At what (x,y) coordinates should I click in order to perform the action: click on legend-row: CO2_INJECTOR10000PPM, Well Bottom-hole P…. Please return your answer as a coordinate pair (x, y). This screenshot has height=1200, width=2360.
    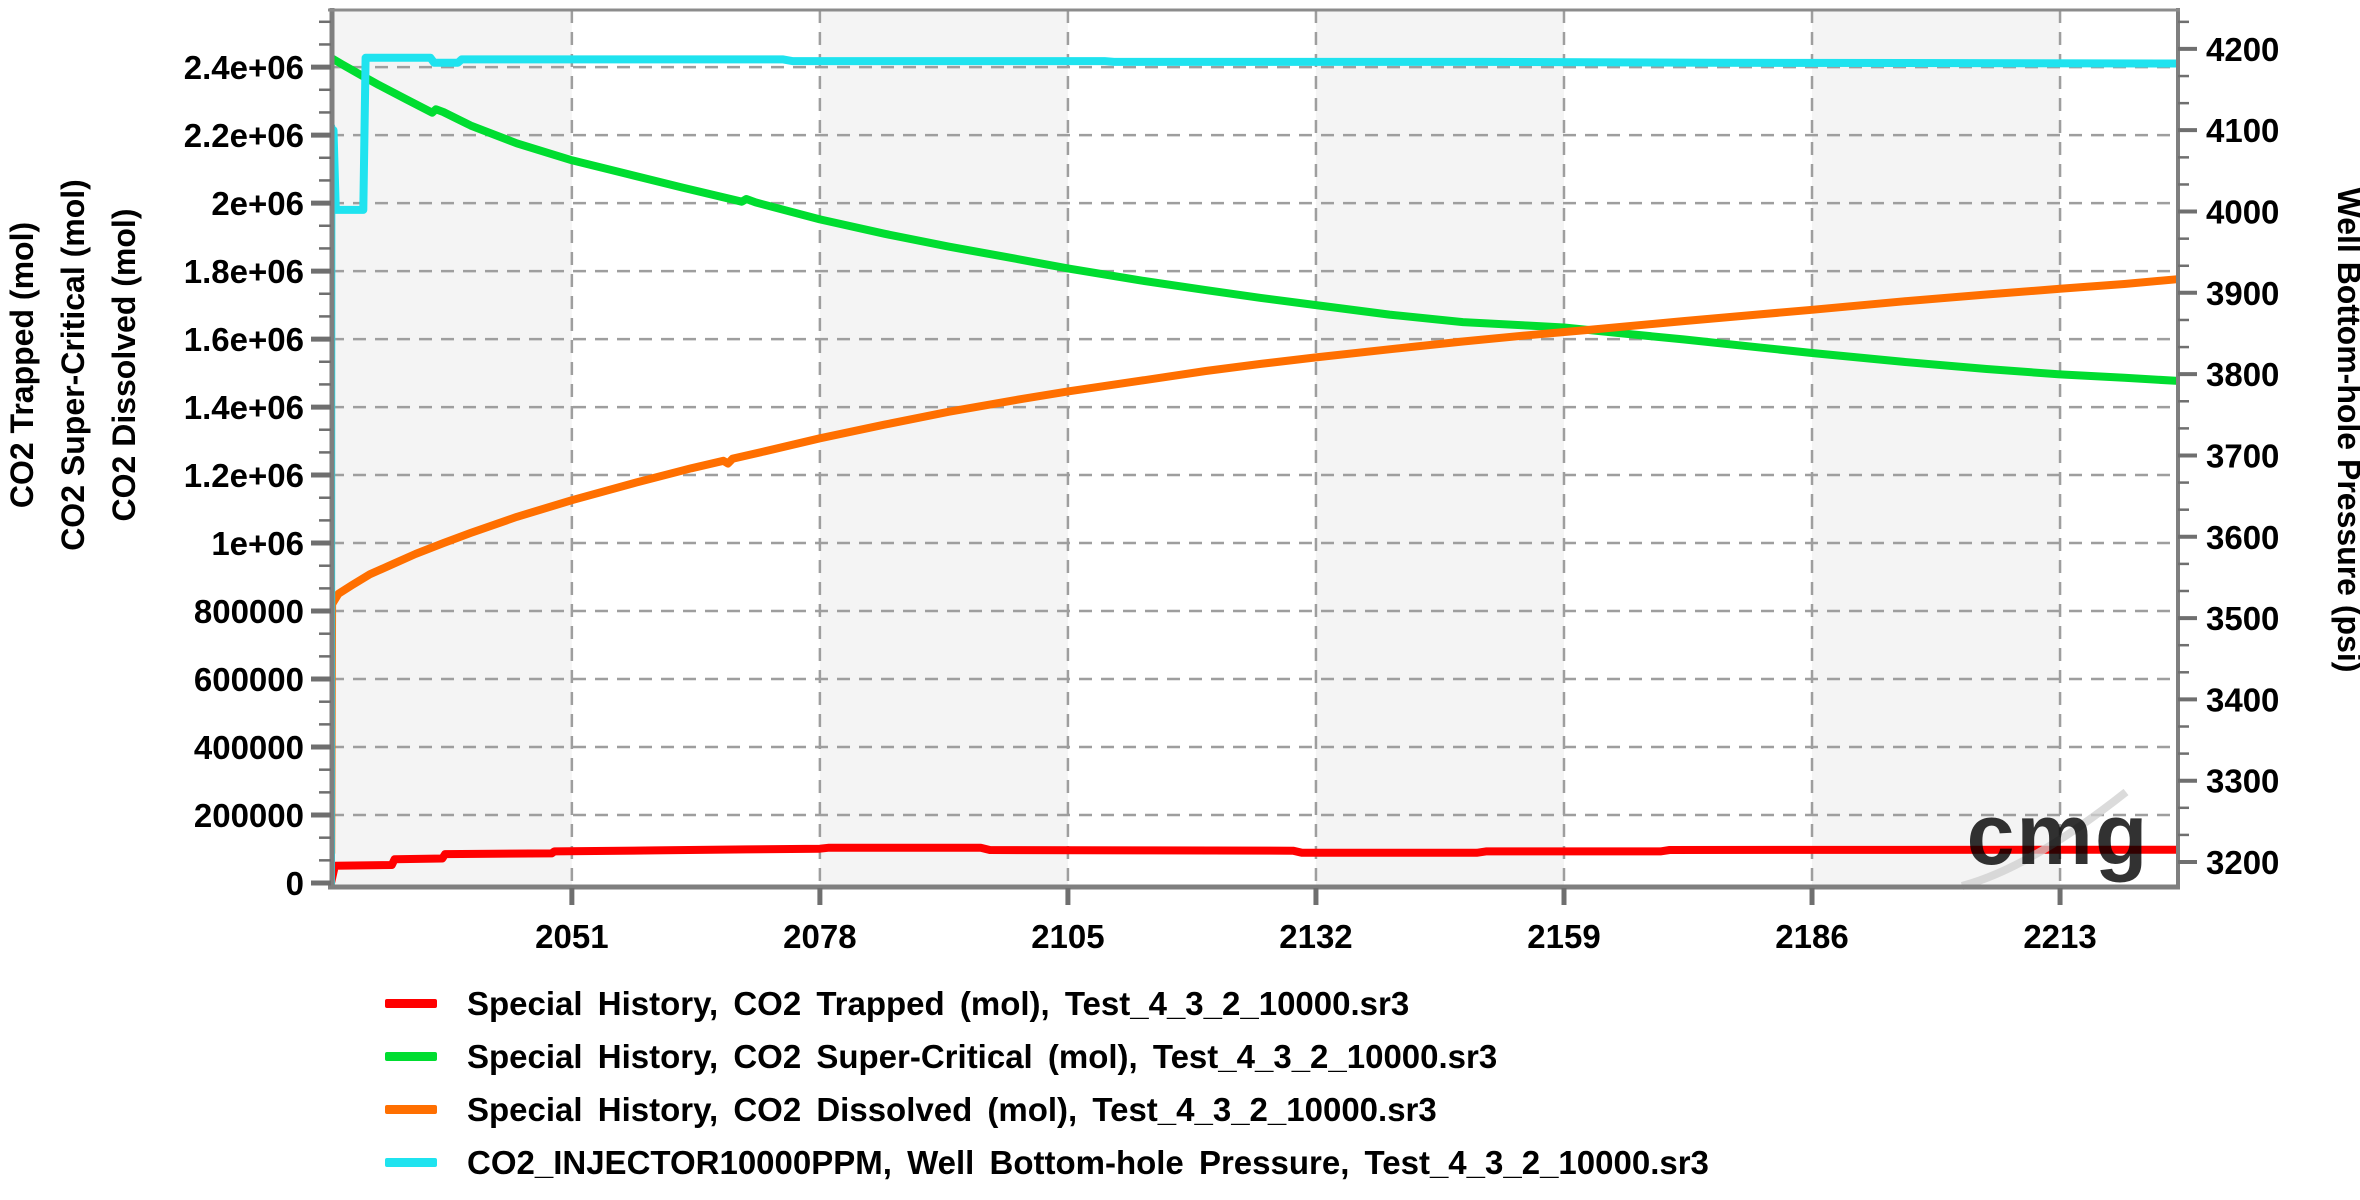
    Looking at the image, I should click on (1047, 1162).